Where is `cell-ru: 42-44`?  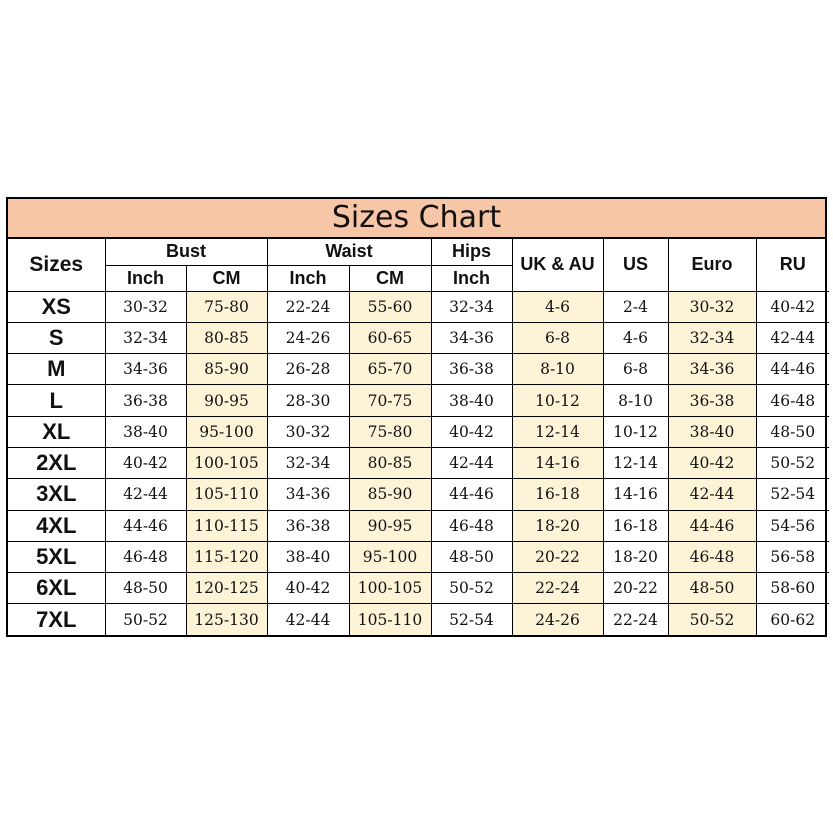 cell-ru: 42-44 is located at coordinates (792, 338).